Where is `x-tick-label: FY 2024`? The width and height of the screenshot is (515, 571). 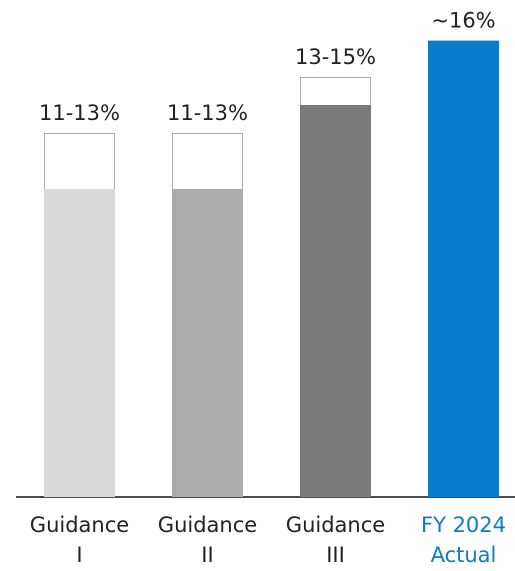 x-tick-label: FY 2024 is located at coordinates (463, 525).